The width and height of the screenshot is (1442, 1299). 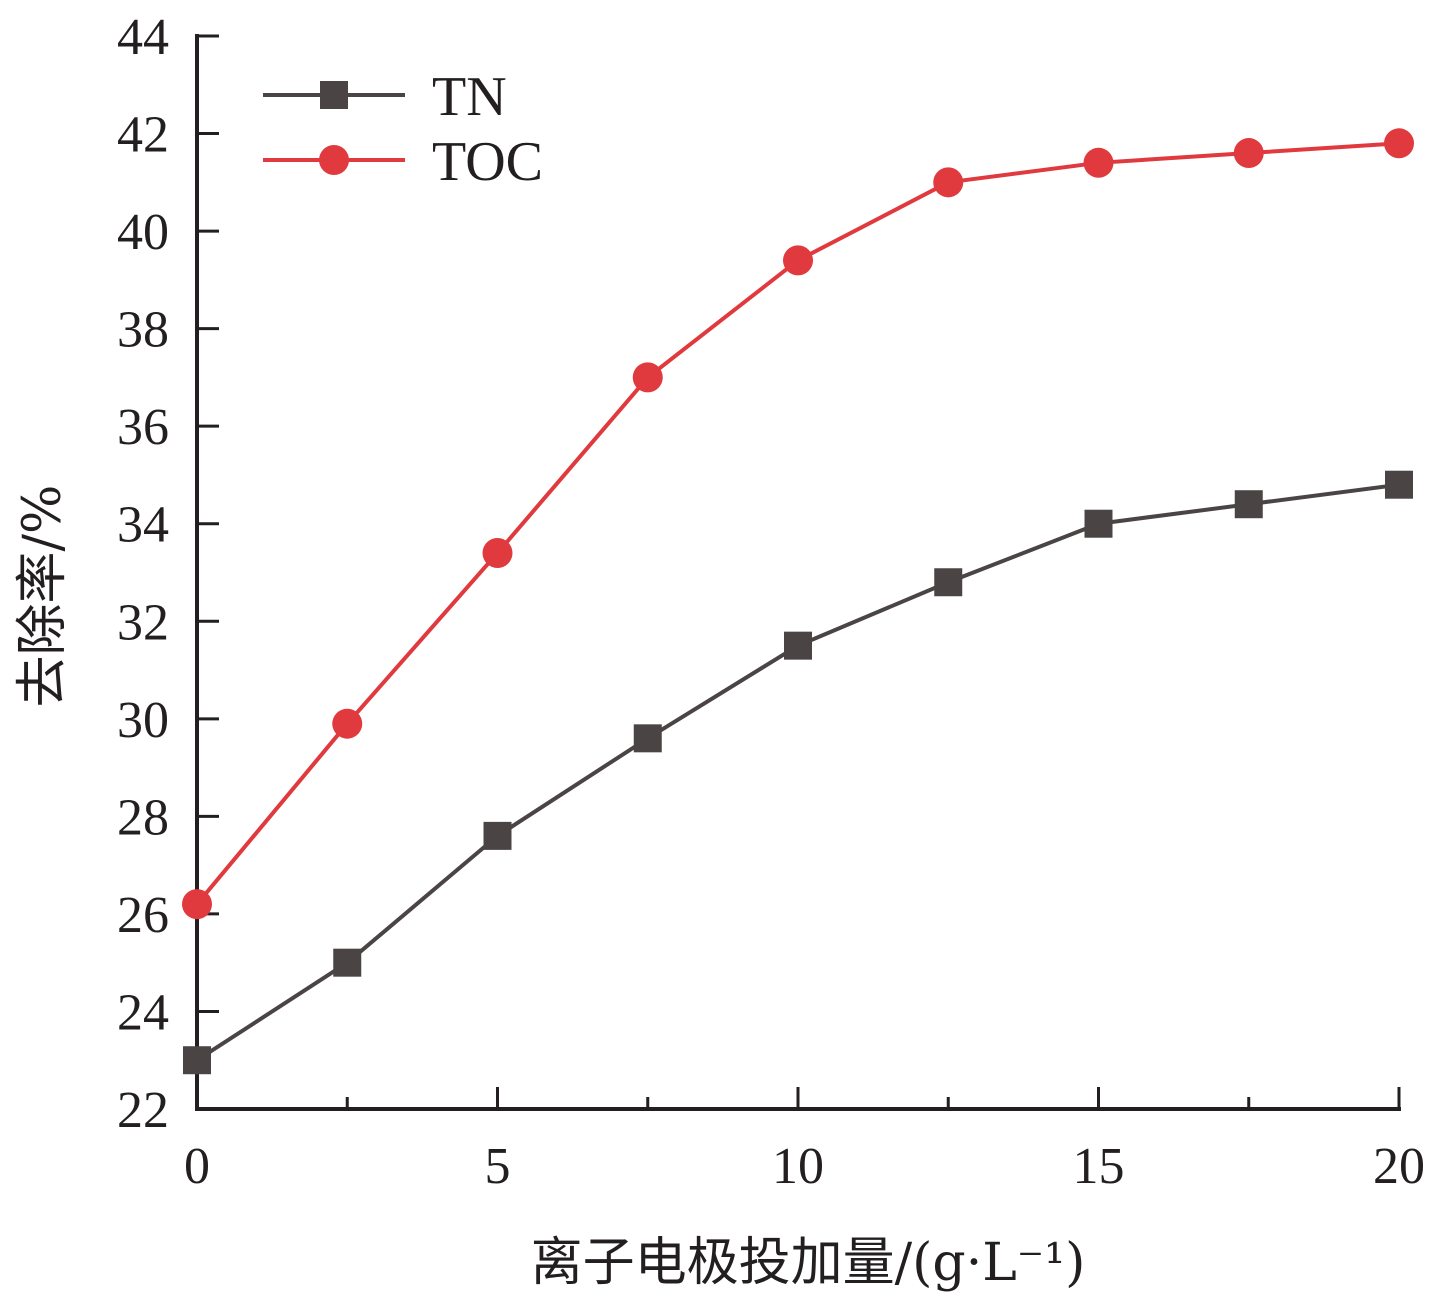 I want to click on y-tick-label: 30, so click(x=143, y=720).